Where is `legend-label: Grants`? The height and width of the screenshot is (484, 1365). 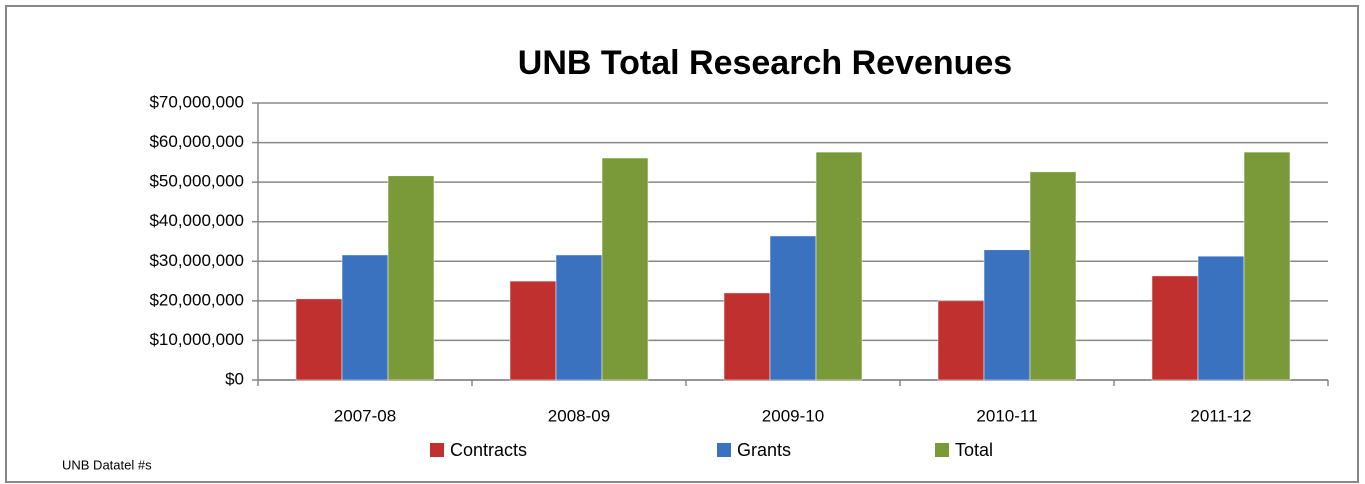 legend-label: Grants is located at coordinates (764, 450).